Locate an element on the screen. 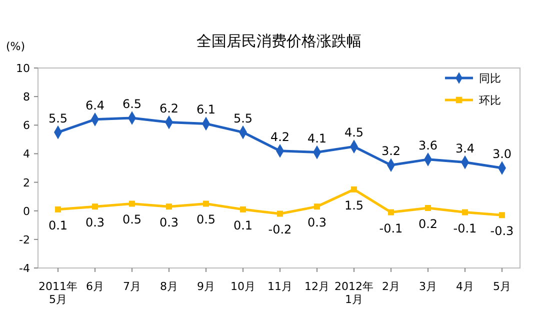 The height and width of the screenshot is (324, 539). data-label: 0.2 is located at coordinates (428, 224).